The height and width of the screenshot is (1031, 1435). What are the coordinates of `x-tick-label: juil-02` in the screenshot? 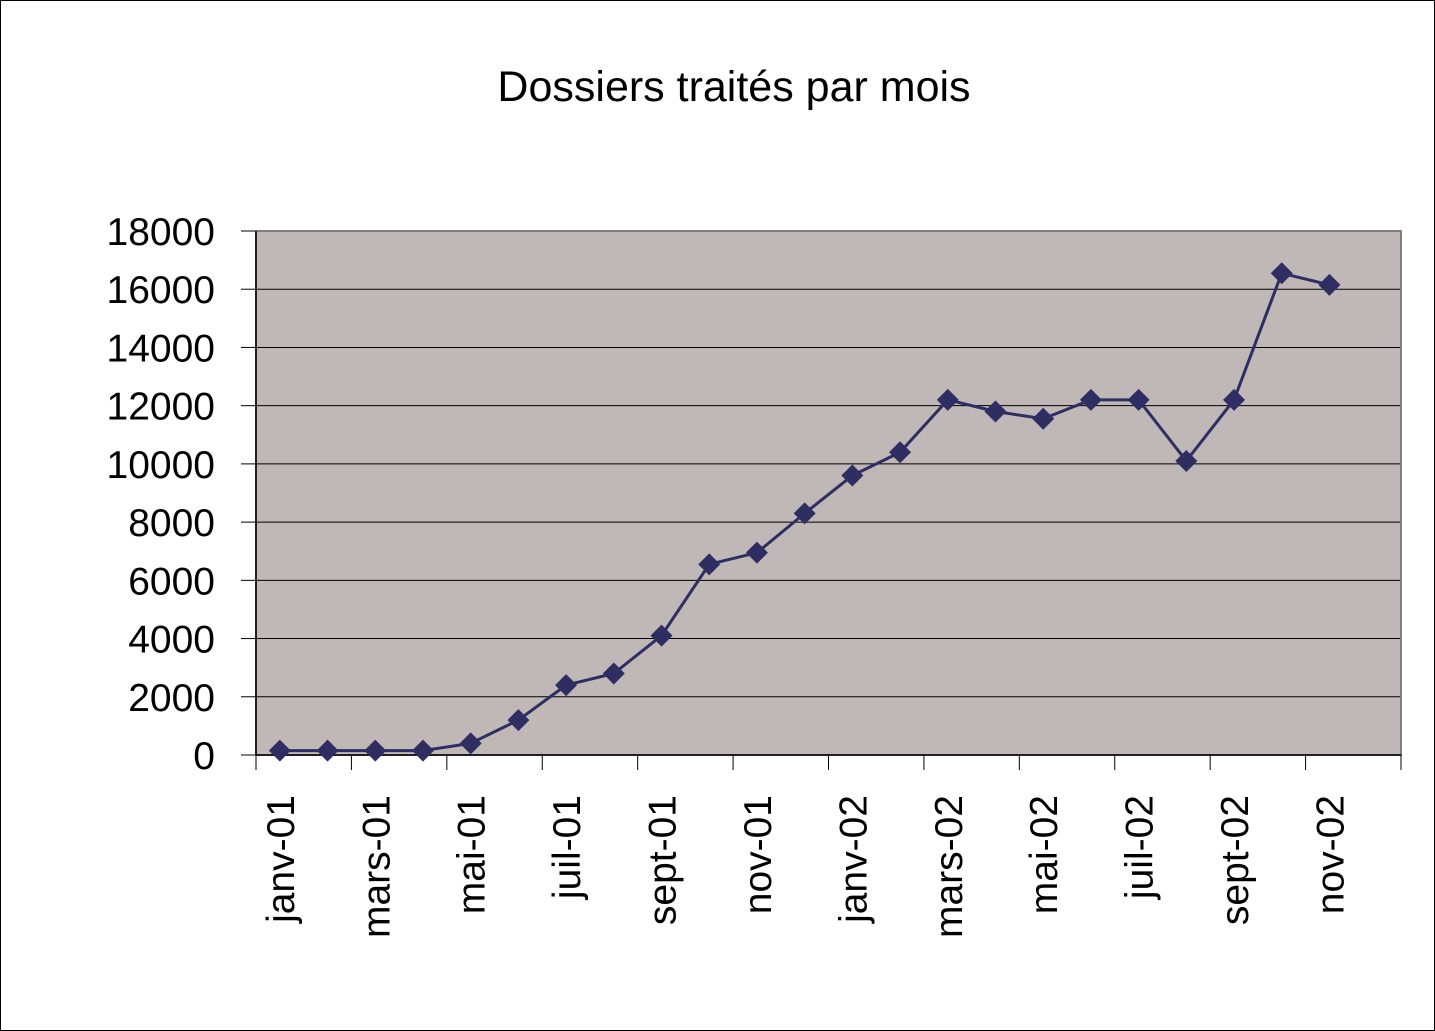 It's located at (1140, 847).